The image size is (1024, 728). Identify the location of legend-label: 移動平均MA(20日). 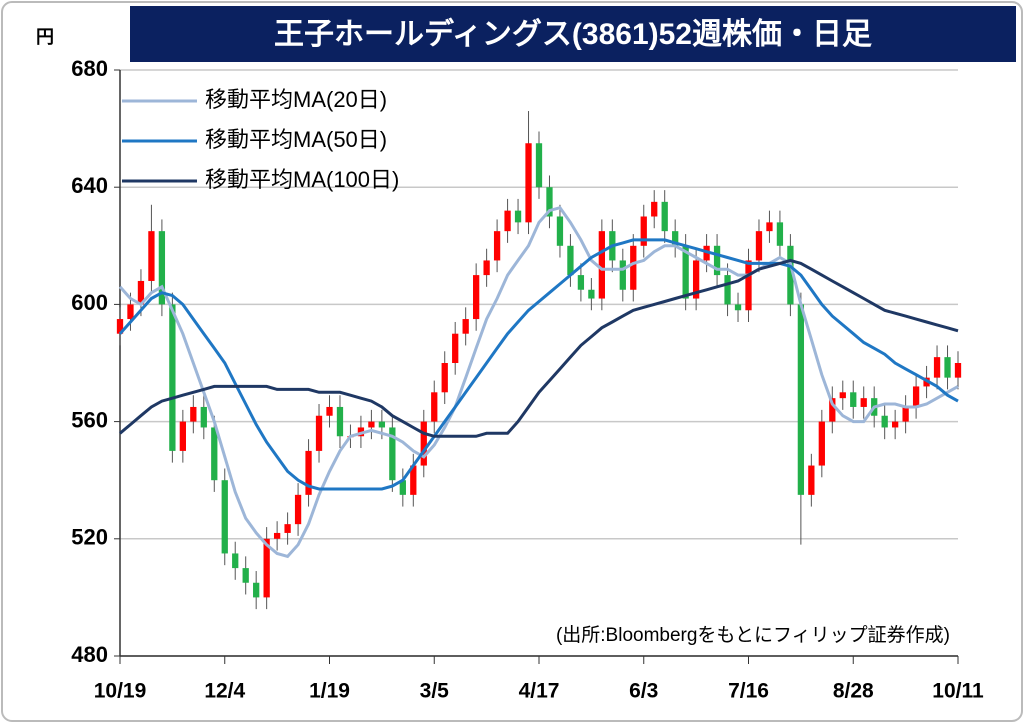
(296, 99).